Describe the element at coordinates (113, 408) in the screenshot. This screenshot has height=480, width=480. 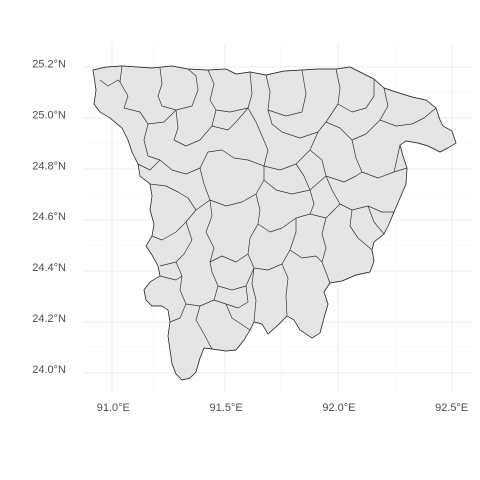
I see `x-tick-label: 91.0°E` at that location.